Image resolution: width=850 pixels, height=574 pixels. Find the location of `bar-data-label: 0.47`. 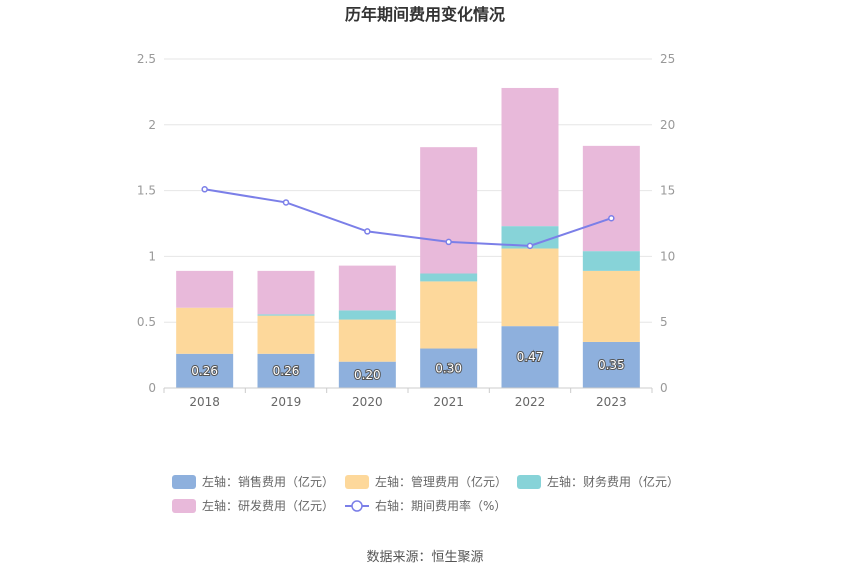

bar-data-label: 0.47 is located at coordinates (530, 357).